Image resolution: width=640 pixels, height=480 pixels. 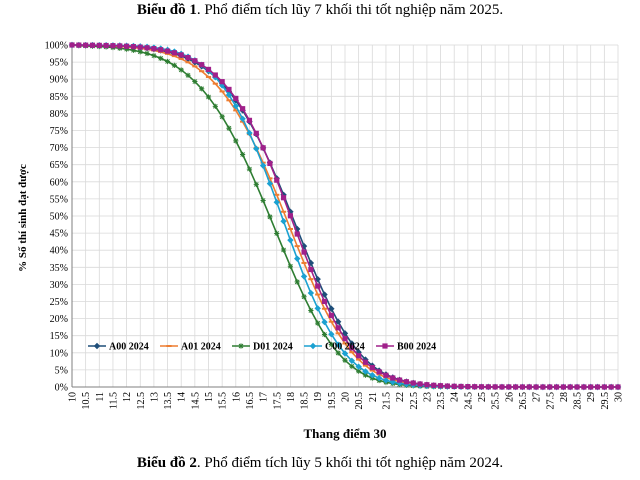 What do you see at coordinates (605, 401) in the screenshot?
I see `x-tick-label: 29.5` at bounding box center [605, 401].